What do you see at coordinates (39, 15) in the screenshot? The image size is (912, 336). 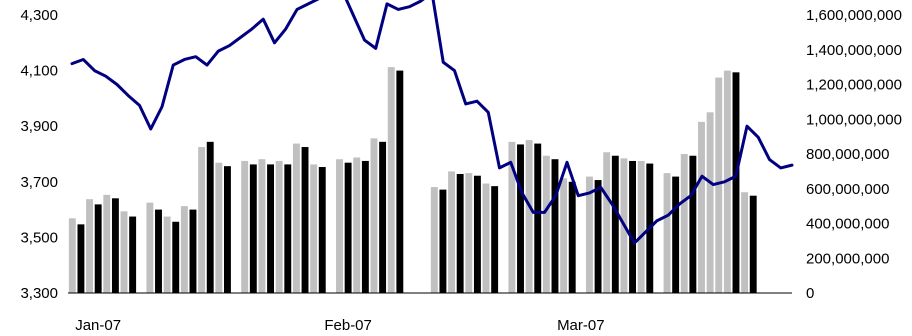 I see `left-tick-label: 4,300` at bounding box center [39, 15].